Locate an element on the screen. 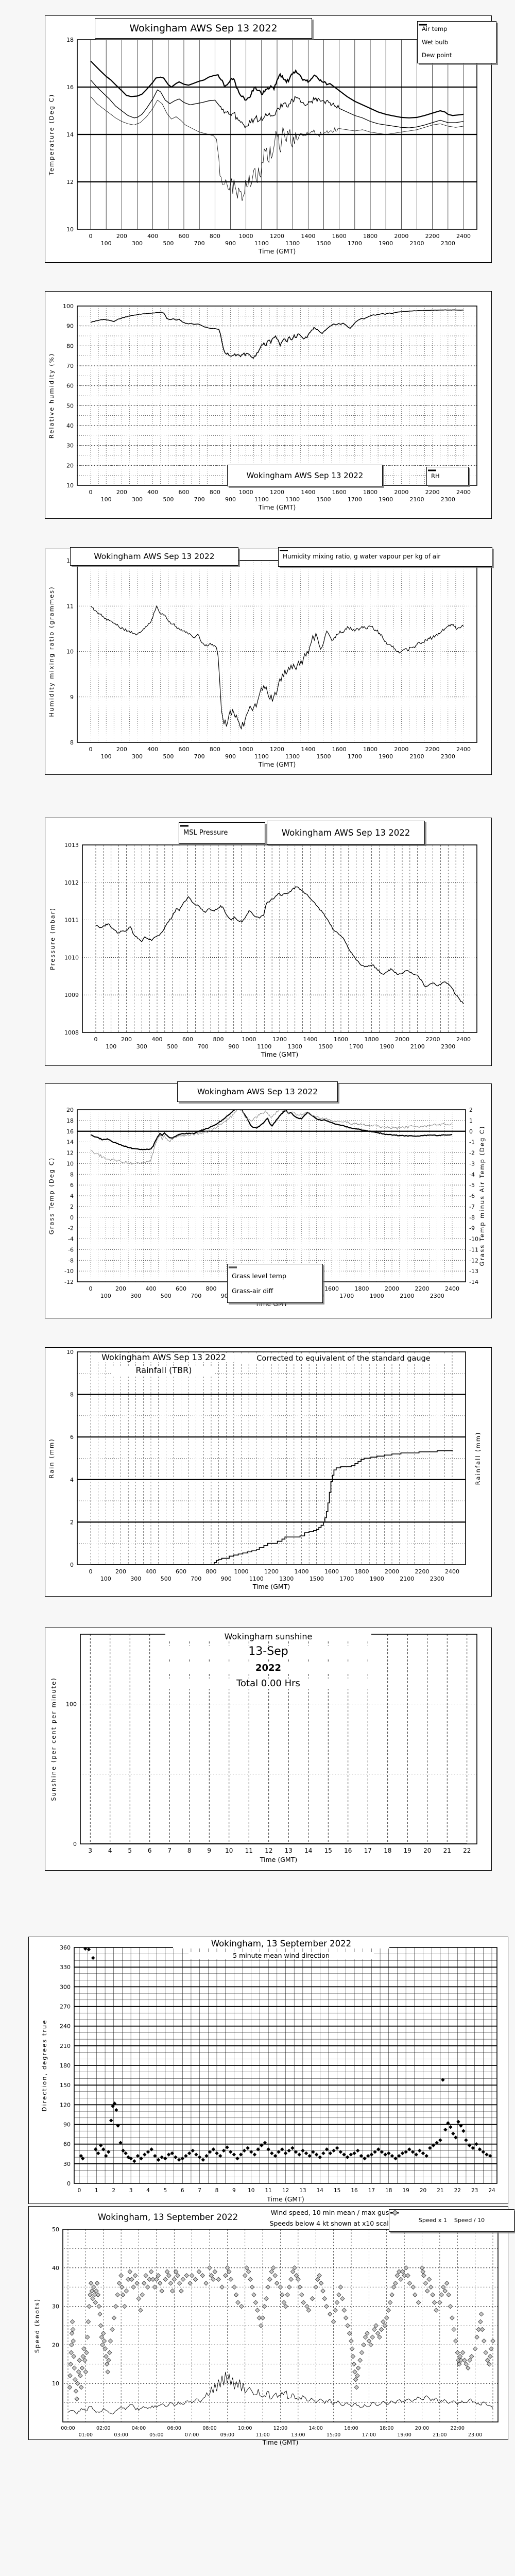  svg-text: 07:00 is located at coordinates (192, 2435).